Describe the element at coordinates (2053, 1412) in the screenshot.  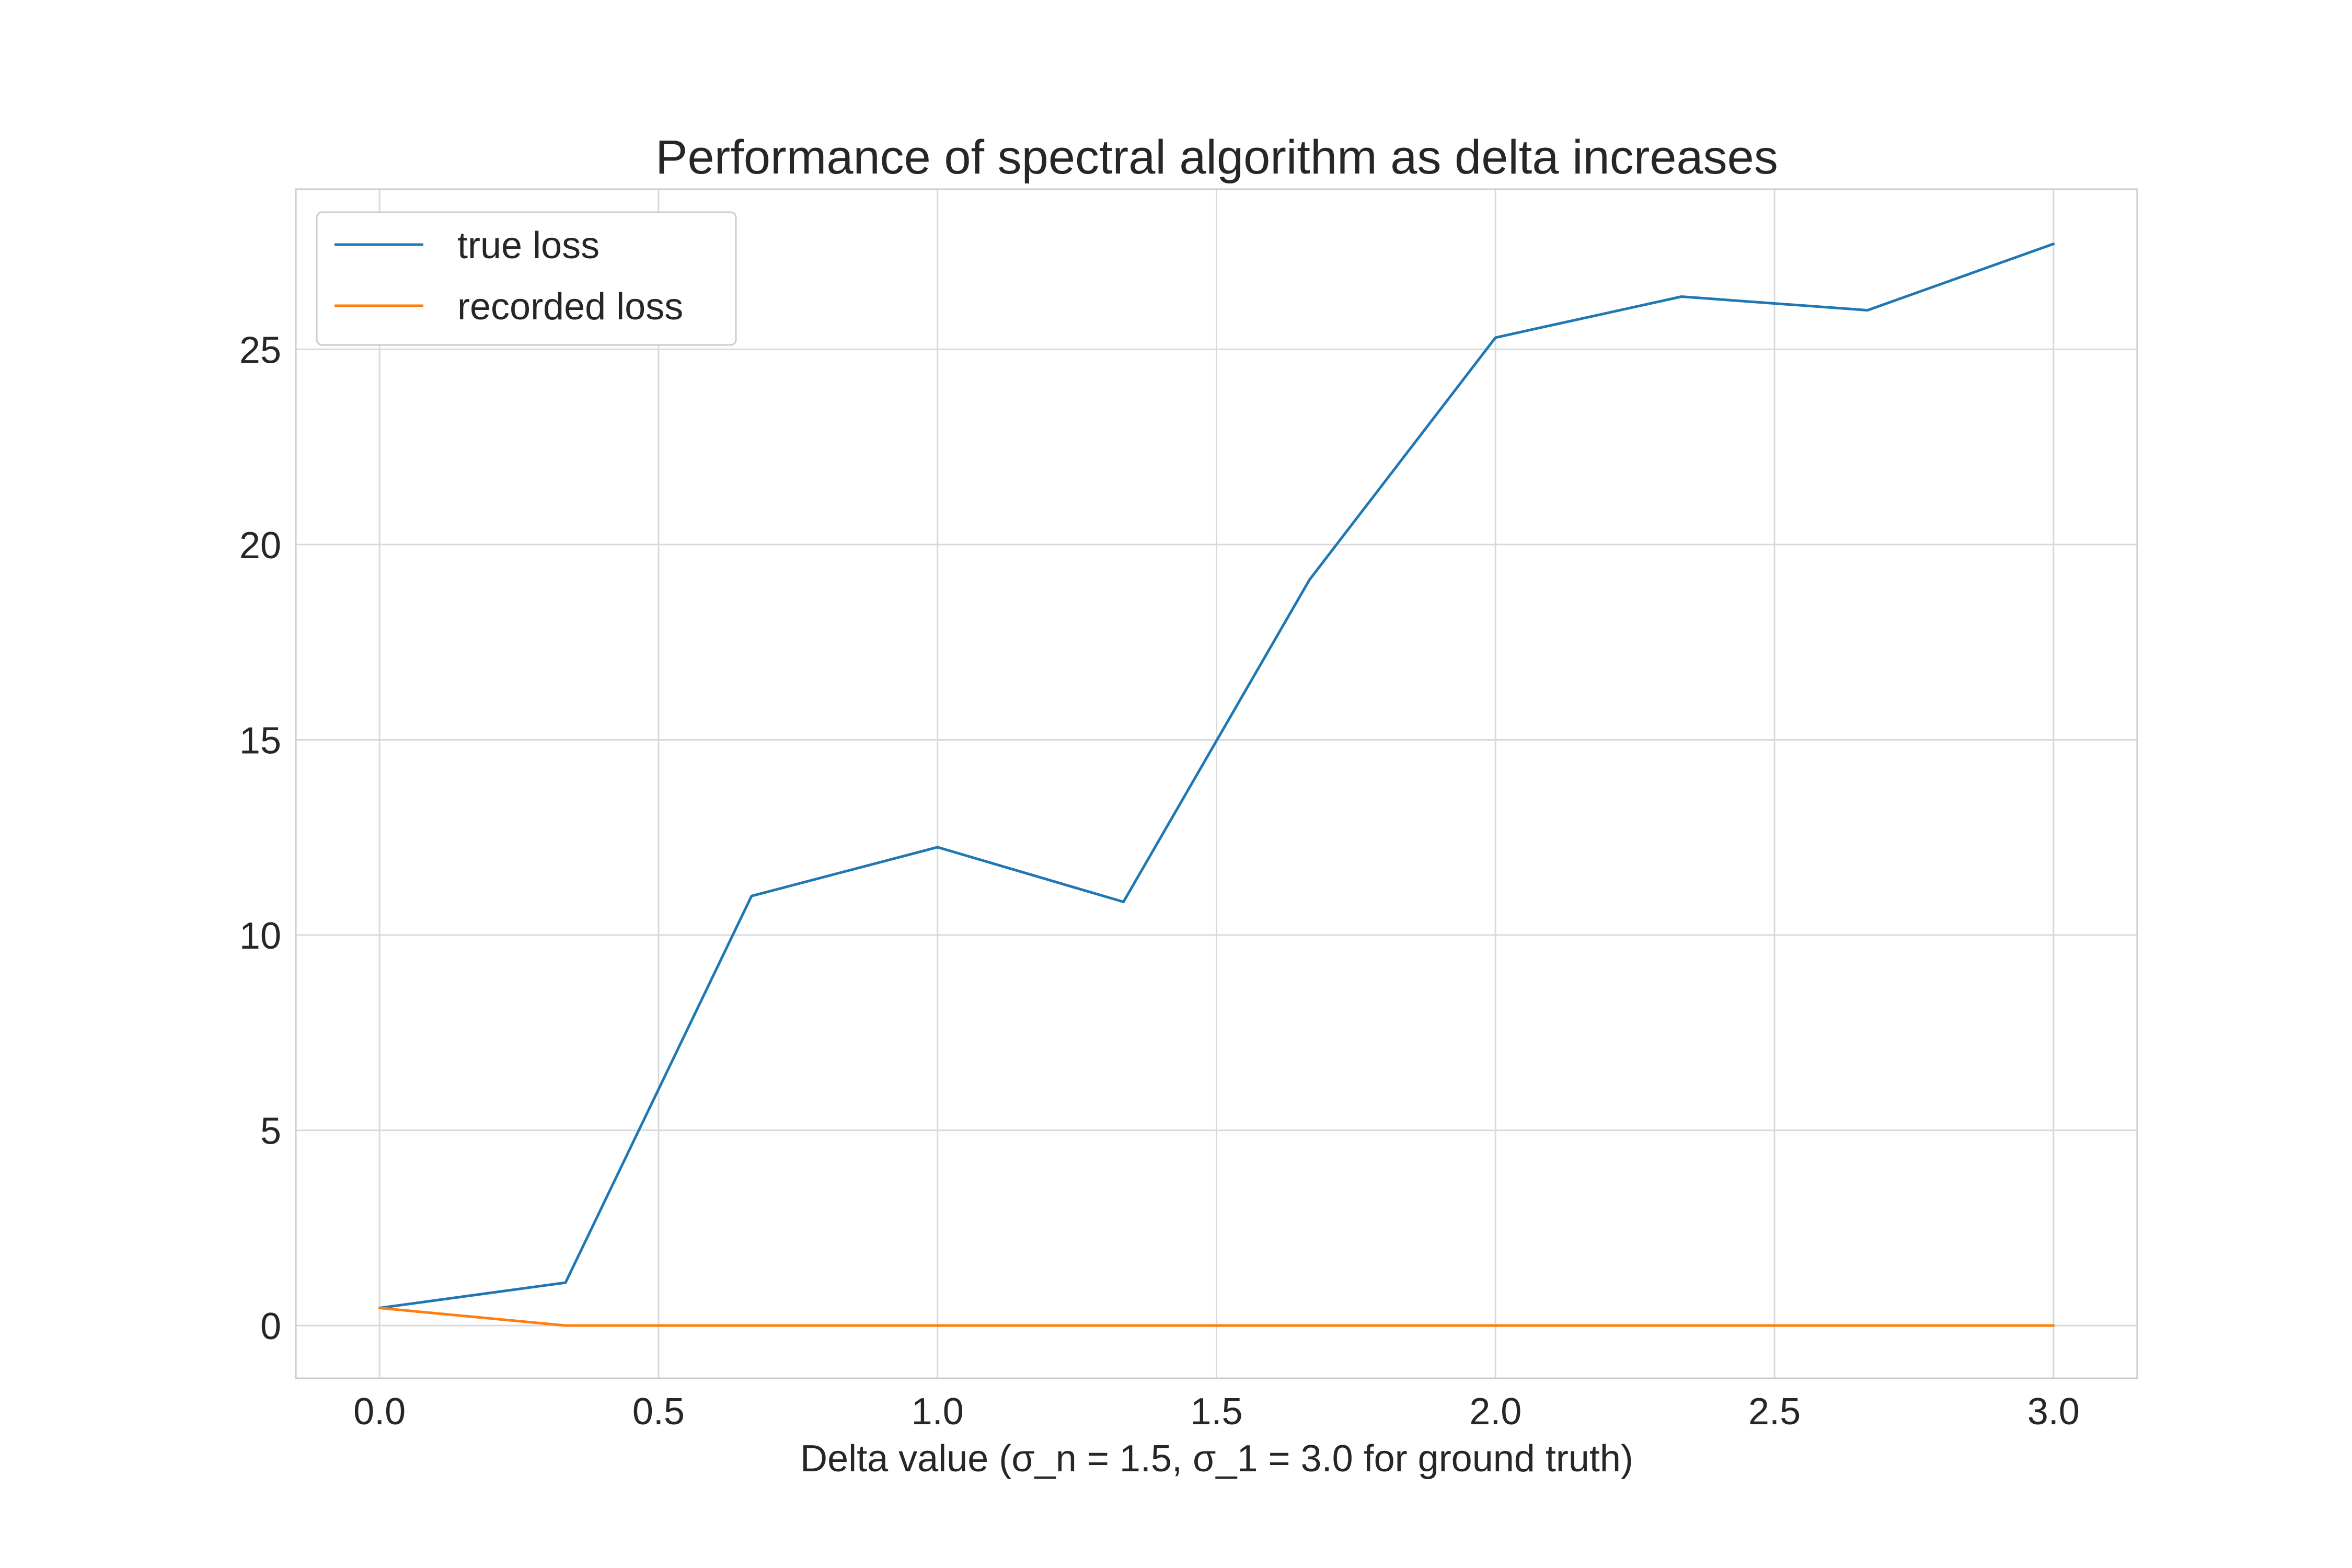
I see `x-tick-label: 3.0` at that location.